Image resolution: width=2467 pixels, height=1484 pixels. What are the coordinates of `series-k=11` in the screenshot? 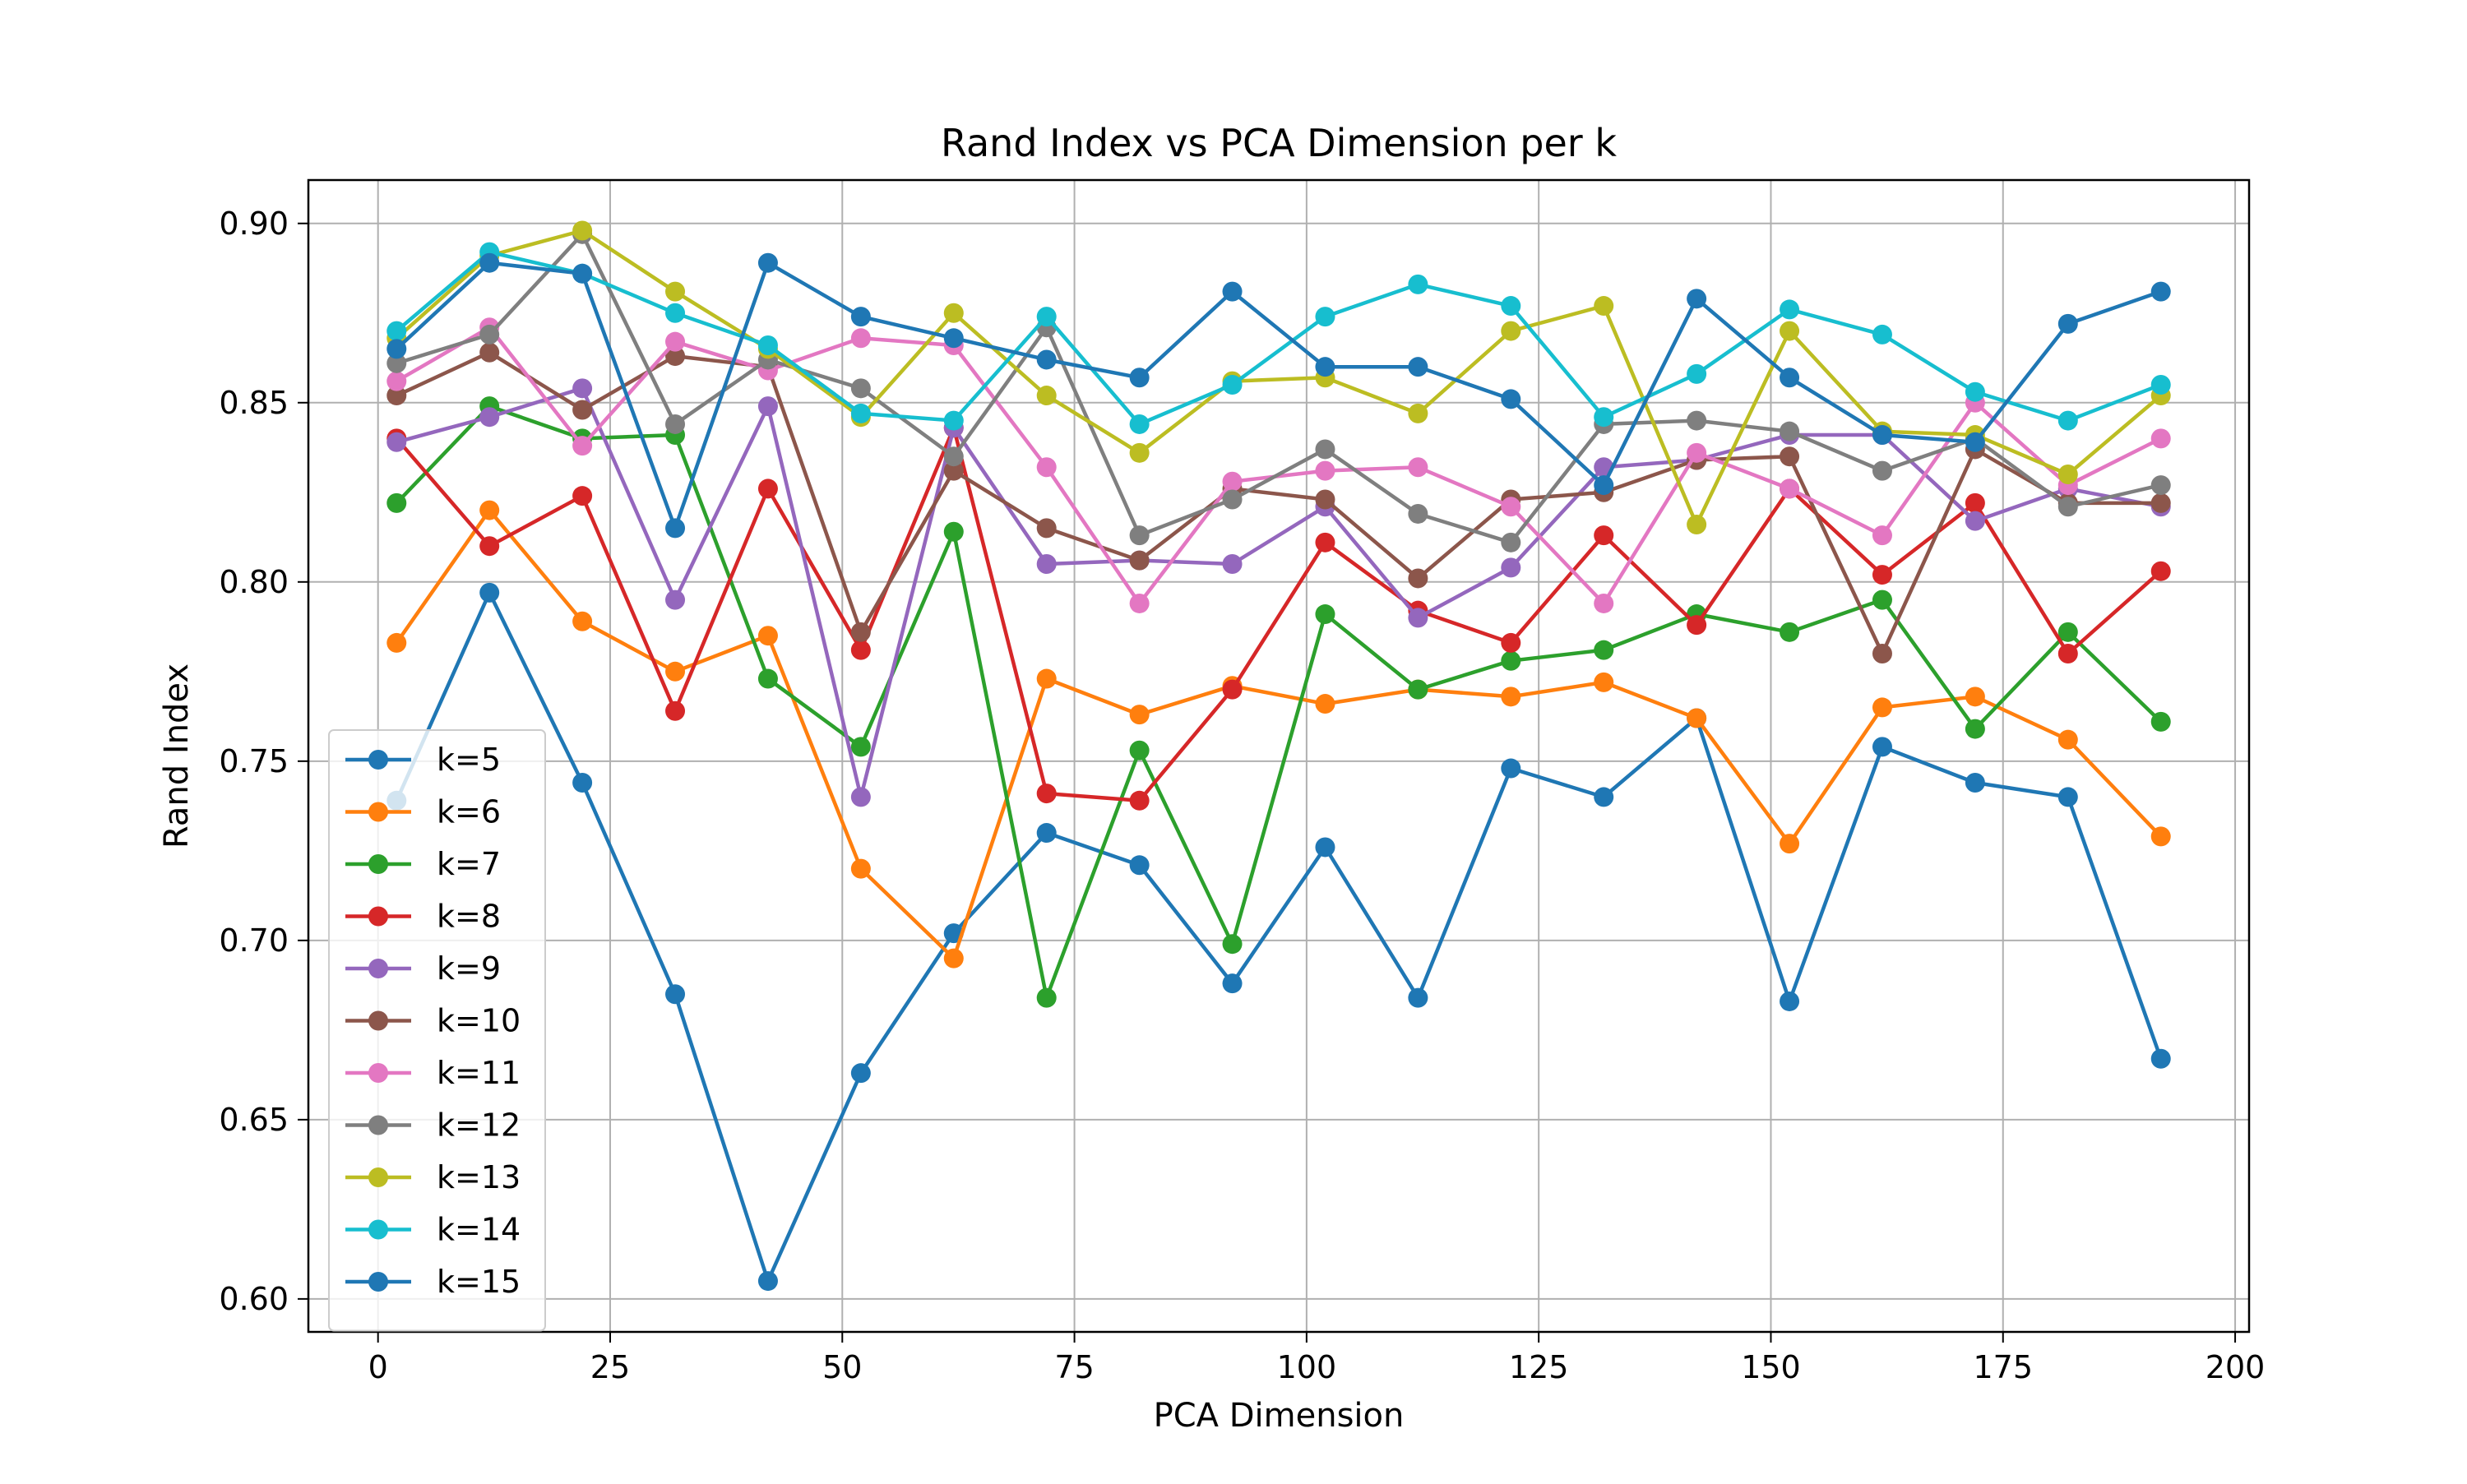 It's located at (1278, 465).